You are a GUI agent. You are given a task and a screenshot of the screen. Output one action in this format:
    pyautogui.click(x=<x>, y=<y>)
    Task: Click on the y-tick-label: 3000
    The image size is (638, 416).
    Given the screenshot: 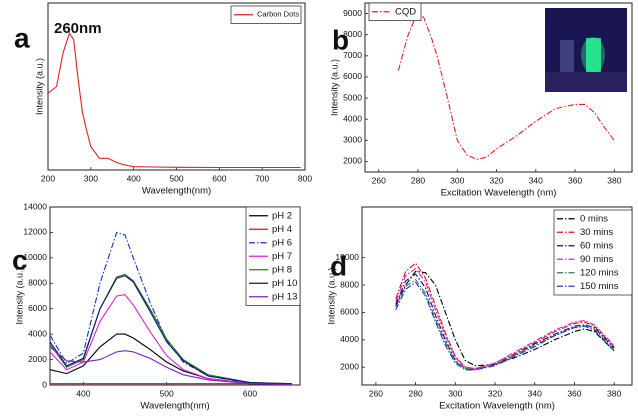 What is the action you would take?
    pyautogui.click(x=352, y=140)
    